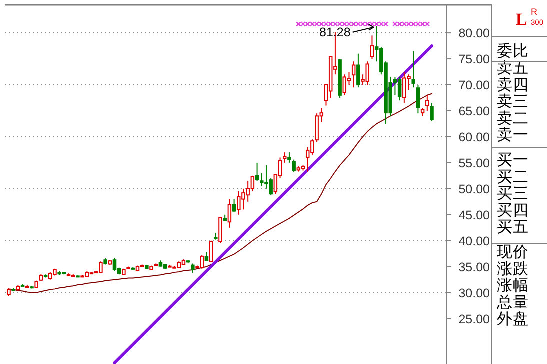 This screenshot has height=364, width=547. What do you see at coordinates (474, 85) in the screenshot?
I see `y-tick-label: 70.00` at bounding box center [474, 85].